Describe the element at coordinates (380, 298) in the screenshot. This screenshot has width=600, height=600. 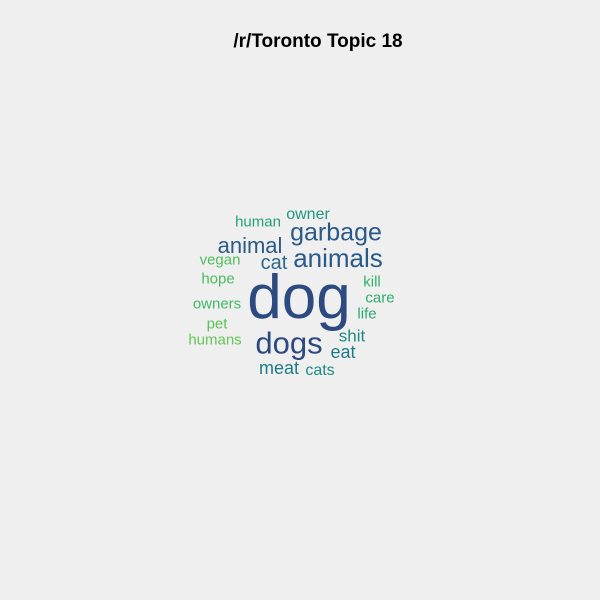
I see `word-care: care` at that location.